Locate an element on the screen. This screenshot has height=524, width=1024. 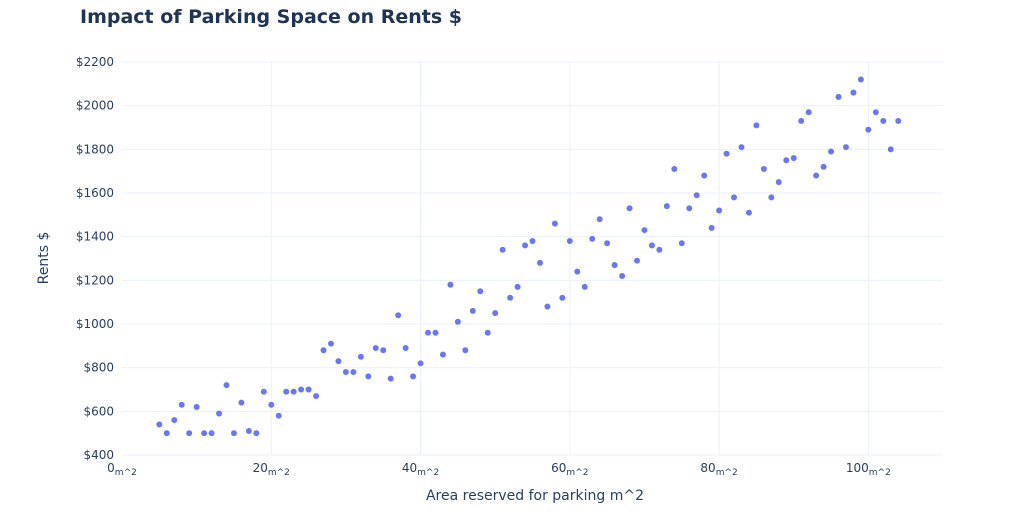
y-tick-label: $1200 is located at coordinates (95, 280).